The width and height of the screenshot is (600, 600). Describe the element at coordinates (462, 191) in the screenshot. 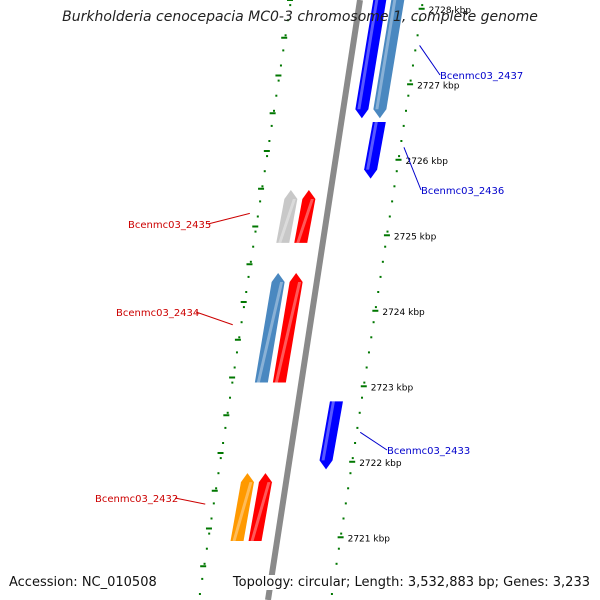

I see `gene-label: Bcenmc03_2436` at that location.